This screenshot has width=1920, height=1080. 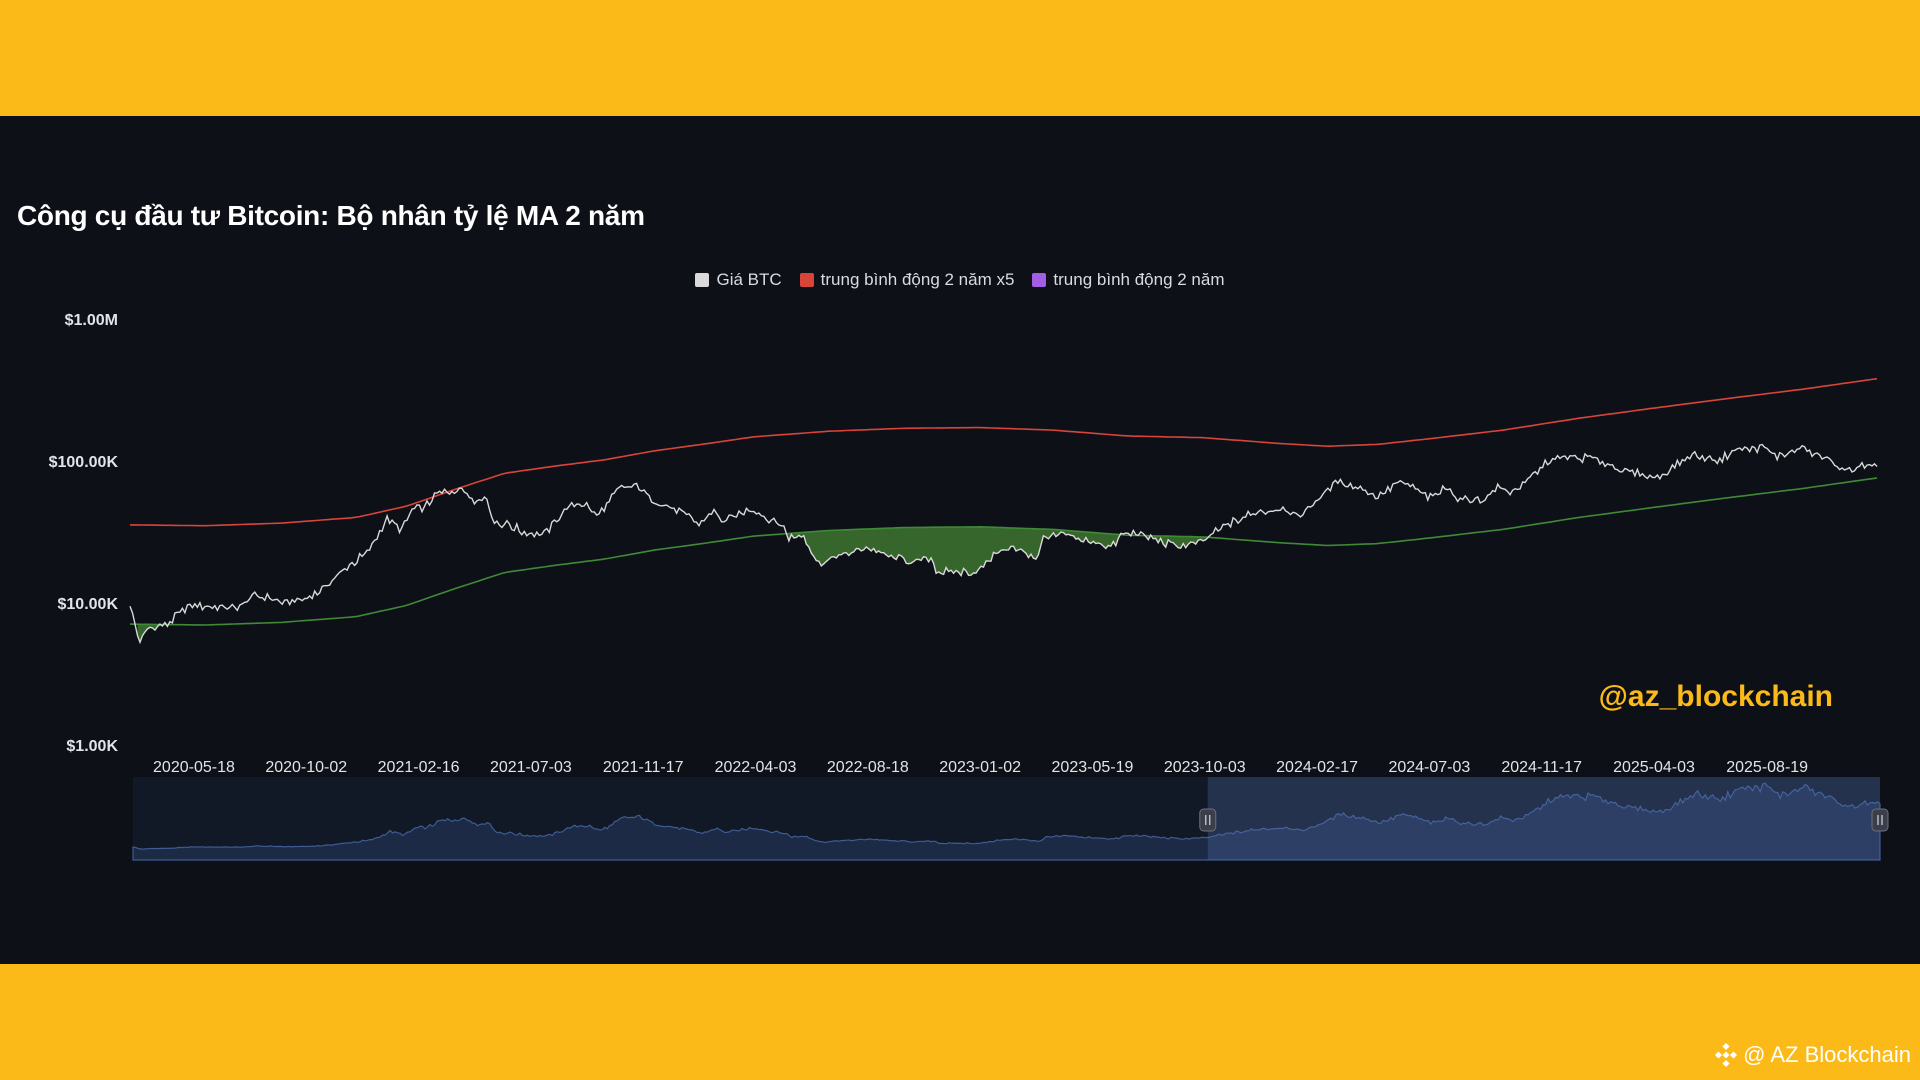 I want to click on navigator-selection, so click(x=1543, y=818).